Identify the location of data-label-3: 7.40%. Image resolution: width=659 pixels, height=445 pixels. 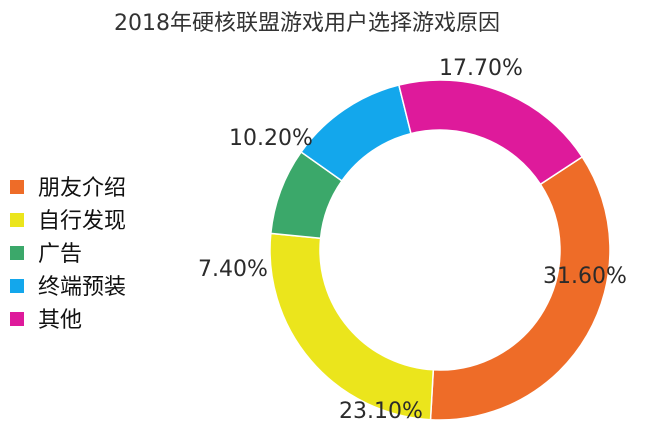
(233, 269).